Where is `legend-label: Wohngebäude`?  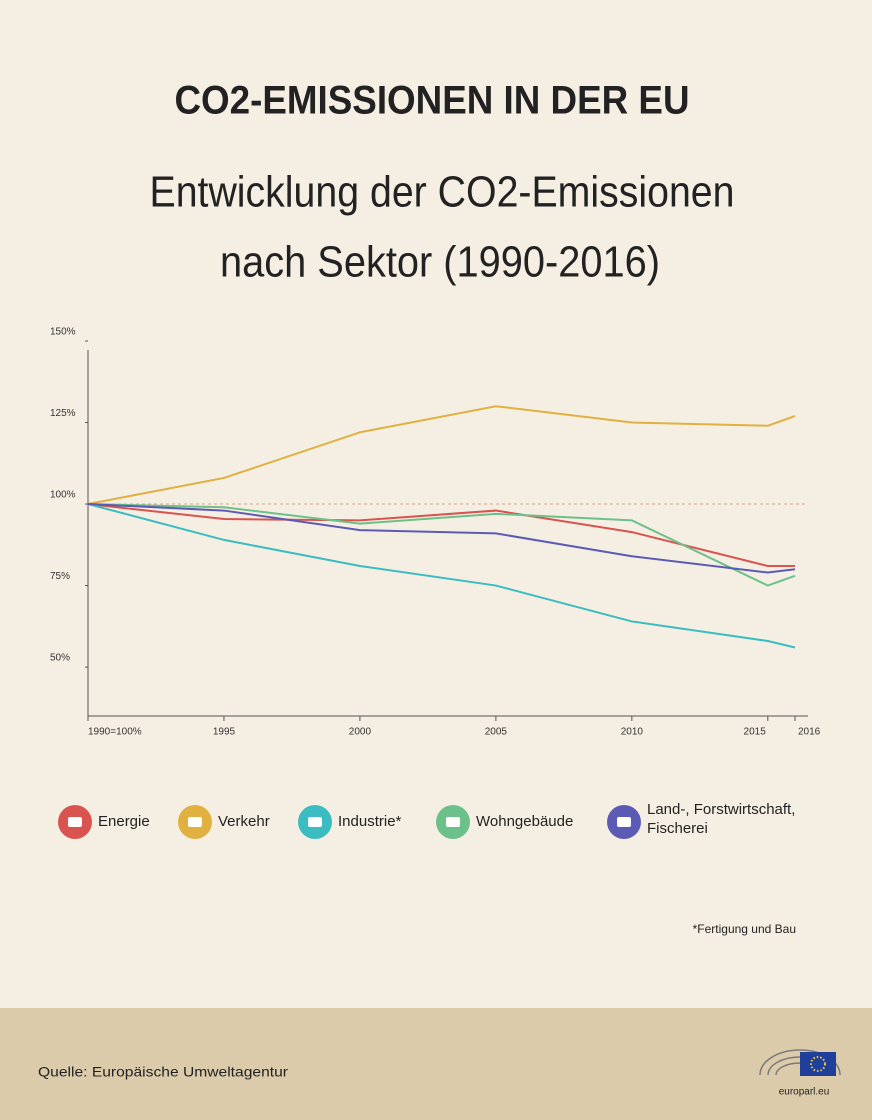
legend-label: Wohngebäude is located at coordinates (525, 821).